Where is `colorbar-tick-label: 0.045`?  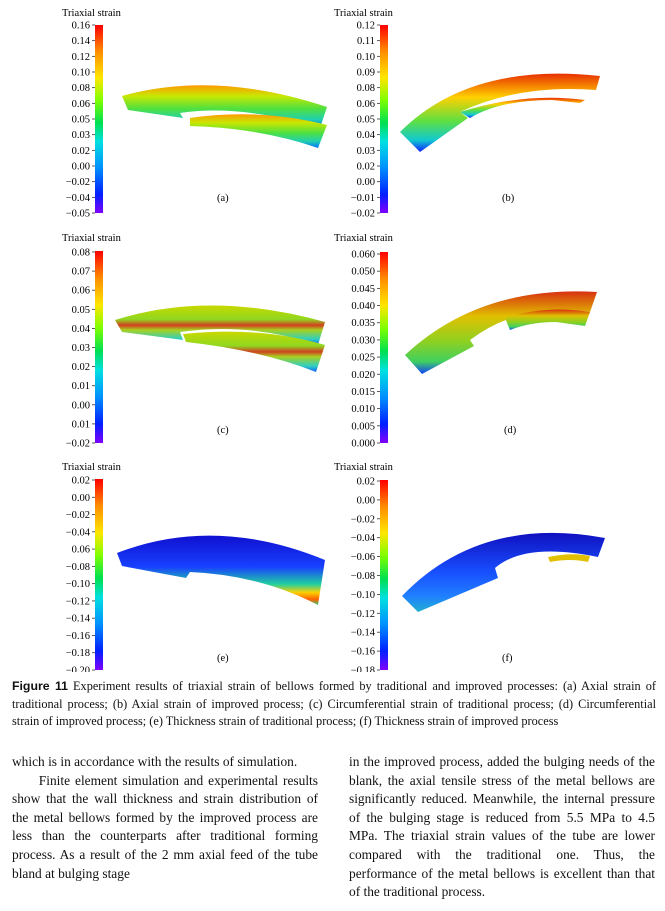 colorbar-tick-label: 0.045 is located at coordinates (363, 289).